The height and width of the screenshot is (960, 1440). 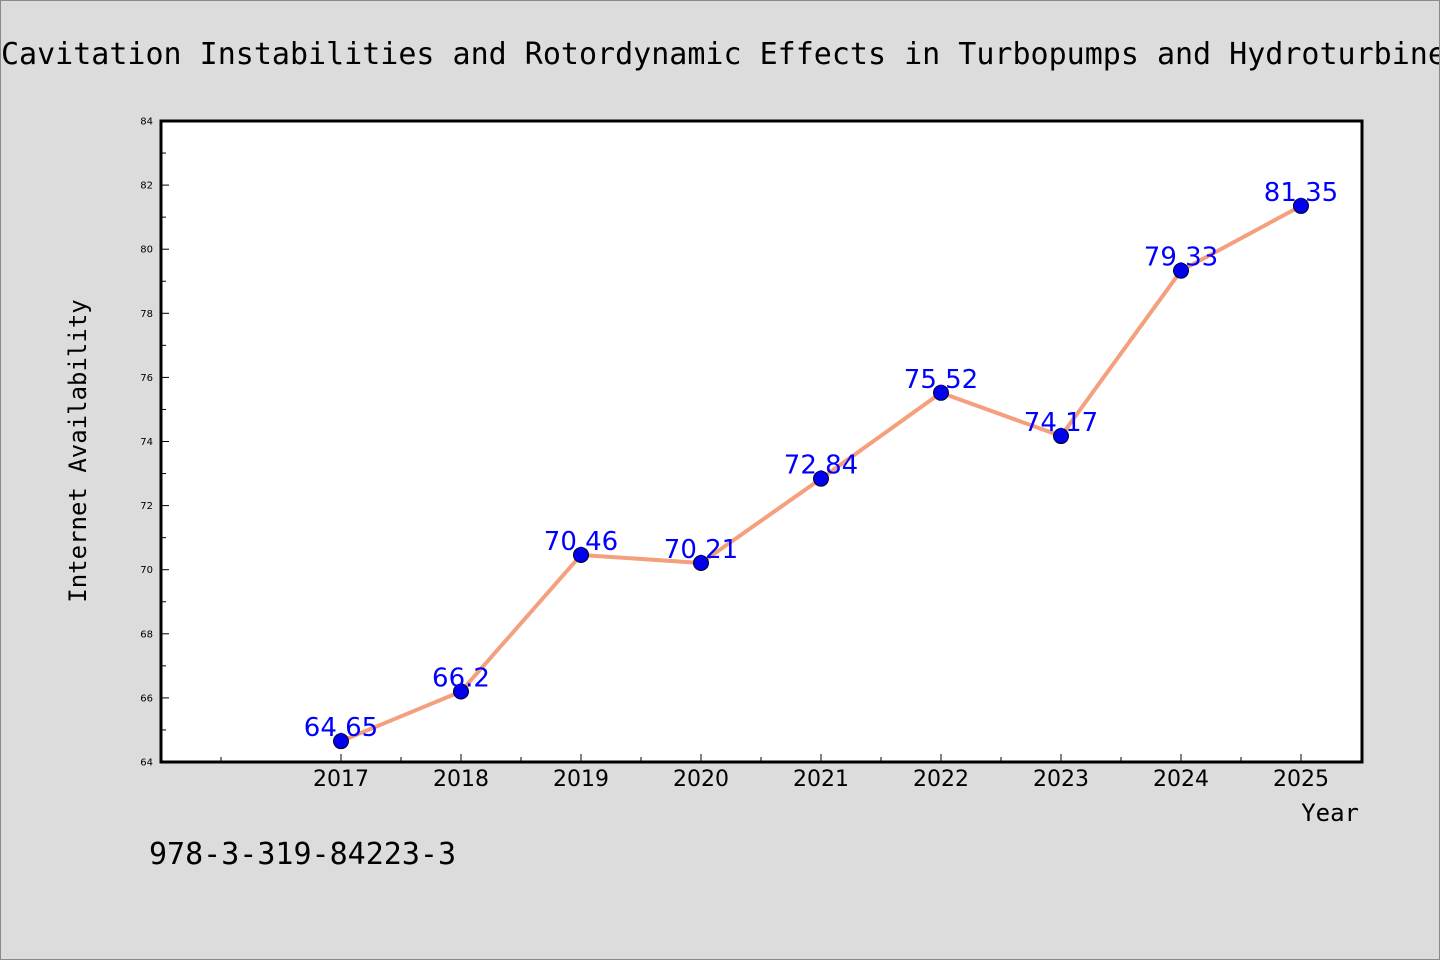 What do you see at coordinates (146, 698) in the screenshot?
I see `y-tick-label: 66` at bounding box center [146, 698].